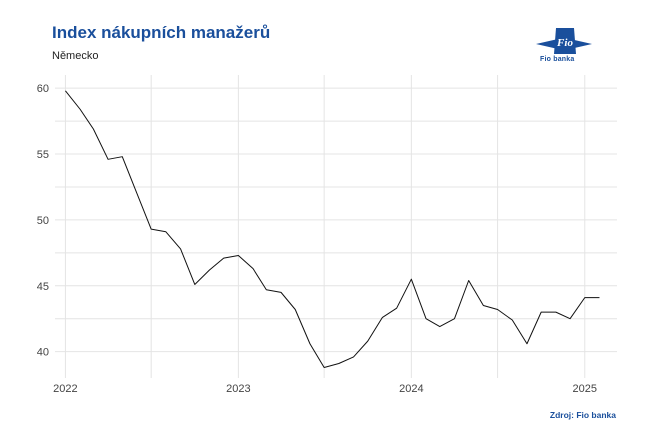 The width and height of the screenshot is (645, 447). What do you see at coordinates (43, 155) in the screenshot?
I see `y-tick-label: 55` at bounding box center [43, 155].